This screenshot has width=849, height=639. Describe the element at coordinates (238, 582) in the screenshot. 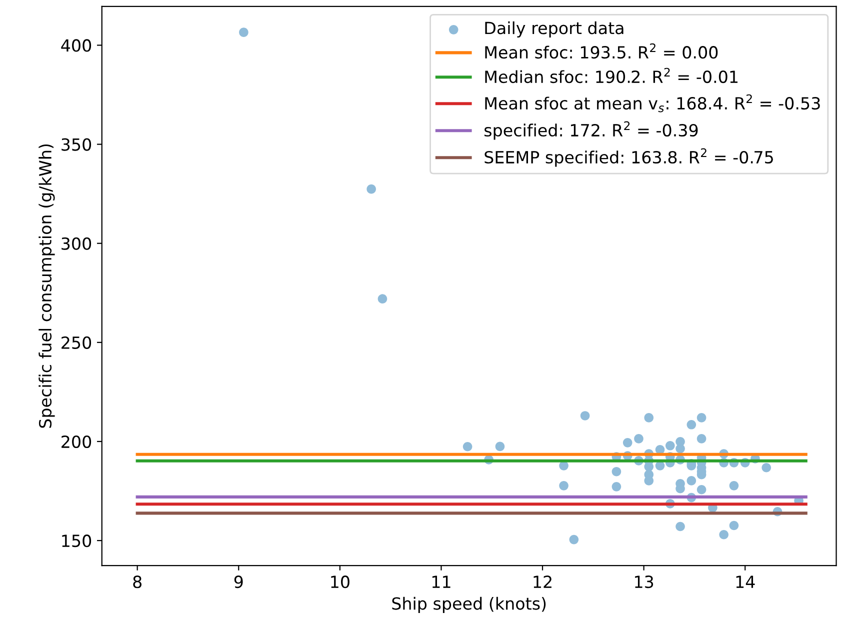

I see `x-tick-label: 9` at that location.